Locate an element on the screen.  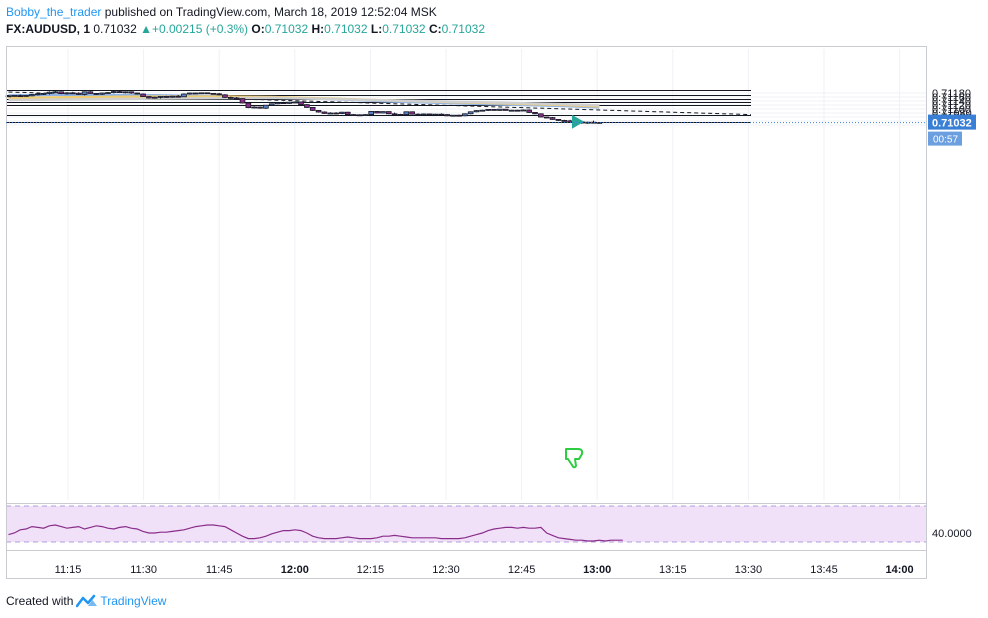
open-value: 0.71032 is located at coordinates (286, 29).